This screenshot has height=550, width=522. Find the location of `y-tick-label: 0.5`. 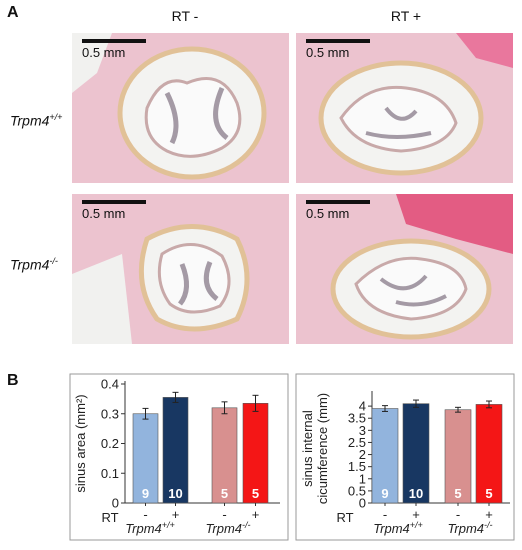

y-tick-label: 0.5 is located at coordinates (357, 490).